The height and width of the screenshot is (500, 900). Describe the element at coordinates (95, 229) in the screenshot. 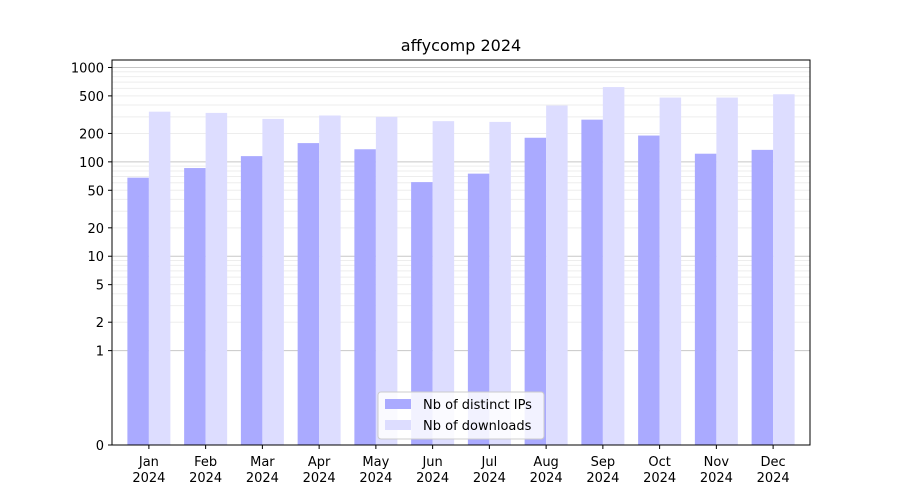

I see `y-tick-label: 20` at that location.